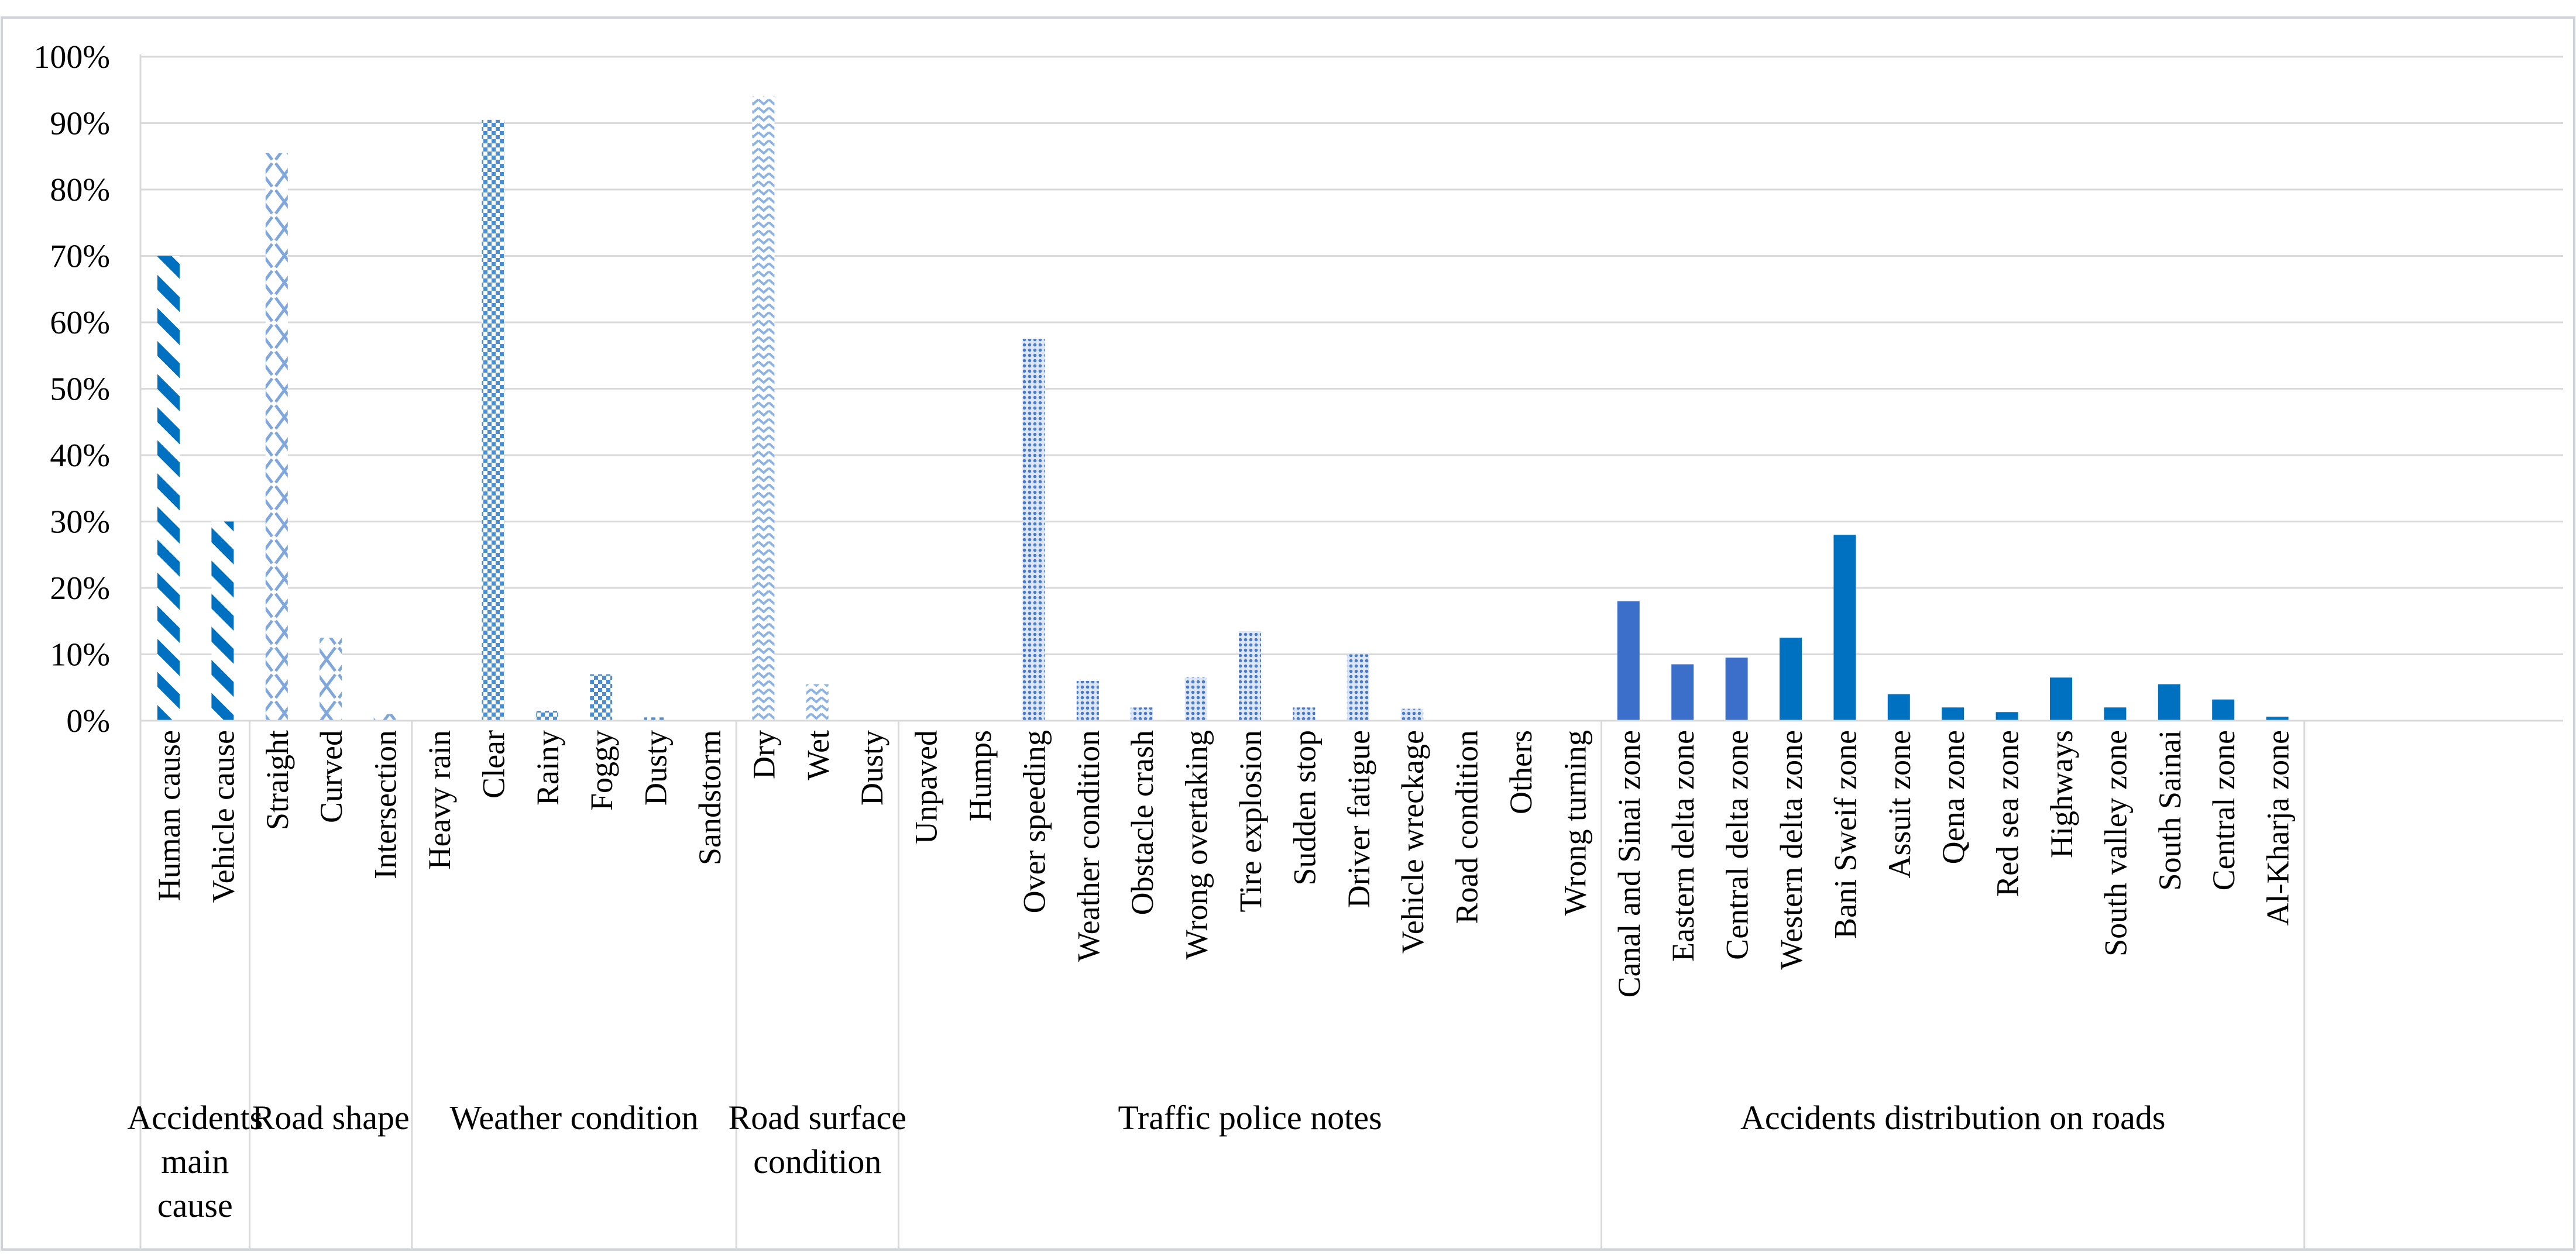  Describe the element at coordinates (168, 488) in the screenshot. I see `bar-human-cause` at that location.